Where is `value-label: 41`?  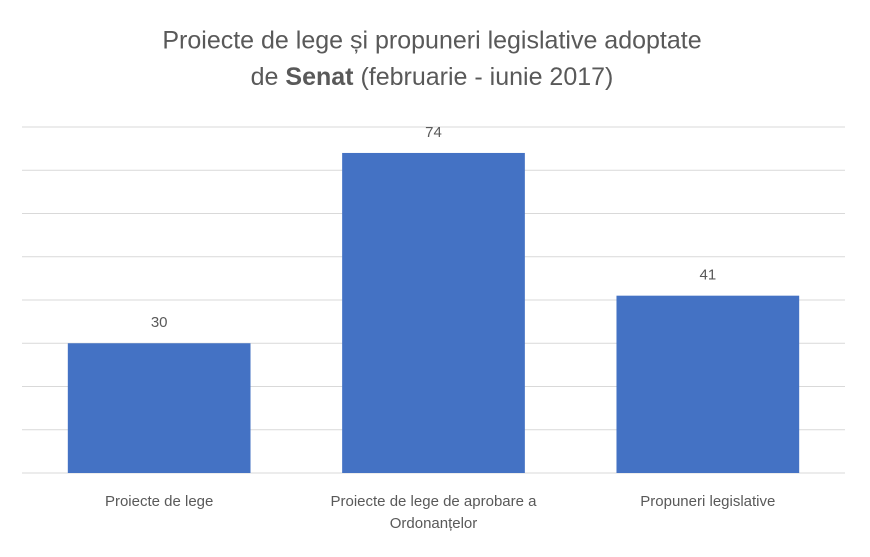 value-label: 41 is located at coordinates (707, 275).